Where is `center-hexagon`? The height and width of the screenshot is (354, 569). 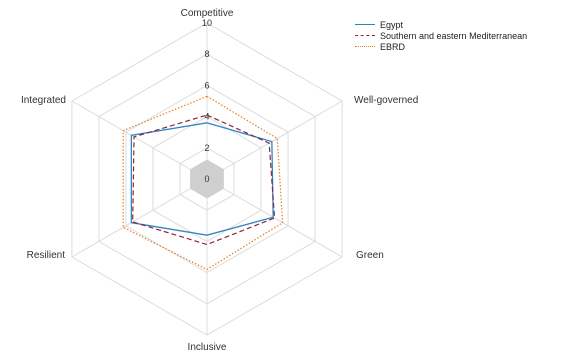
center-hexagon is located at coordinates (207, 179).